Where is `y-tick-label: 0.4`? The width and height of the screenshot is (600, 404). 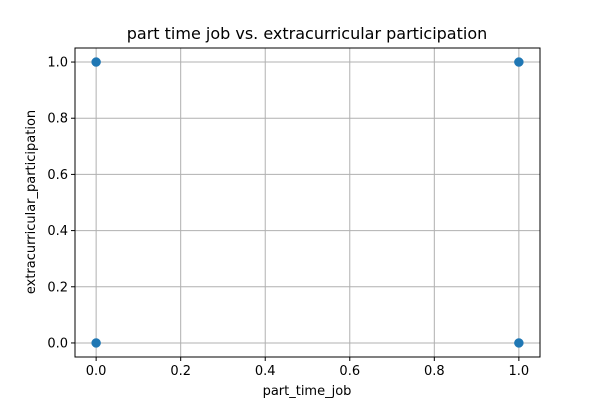 y-tick-label: 0.4 is located at coordinates (57, 231).